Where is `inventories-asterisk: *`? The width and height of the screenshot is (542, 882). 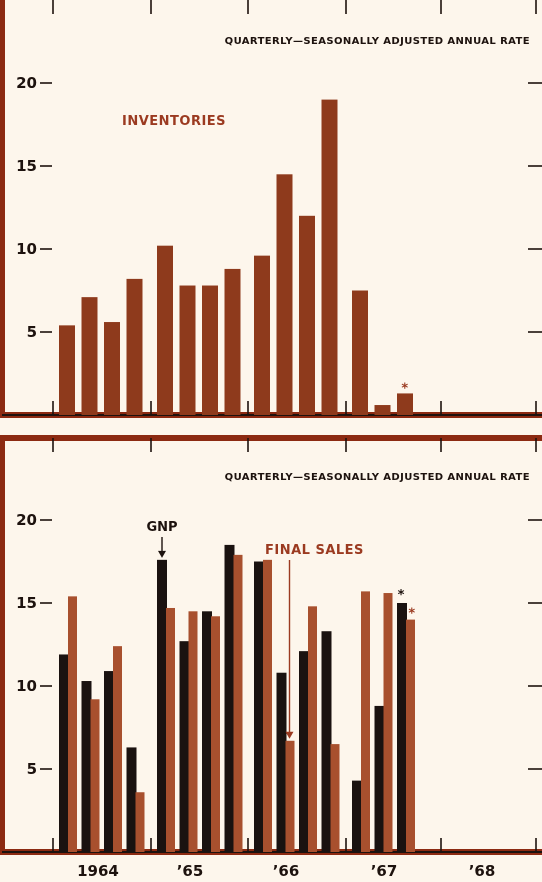 inventories-asterisk: * is located at coordinates (404, 388).